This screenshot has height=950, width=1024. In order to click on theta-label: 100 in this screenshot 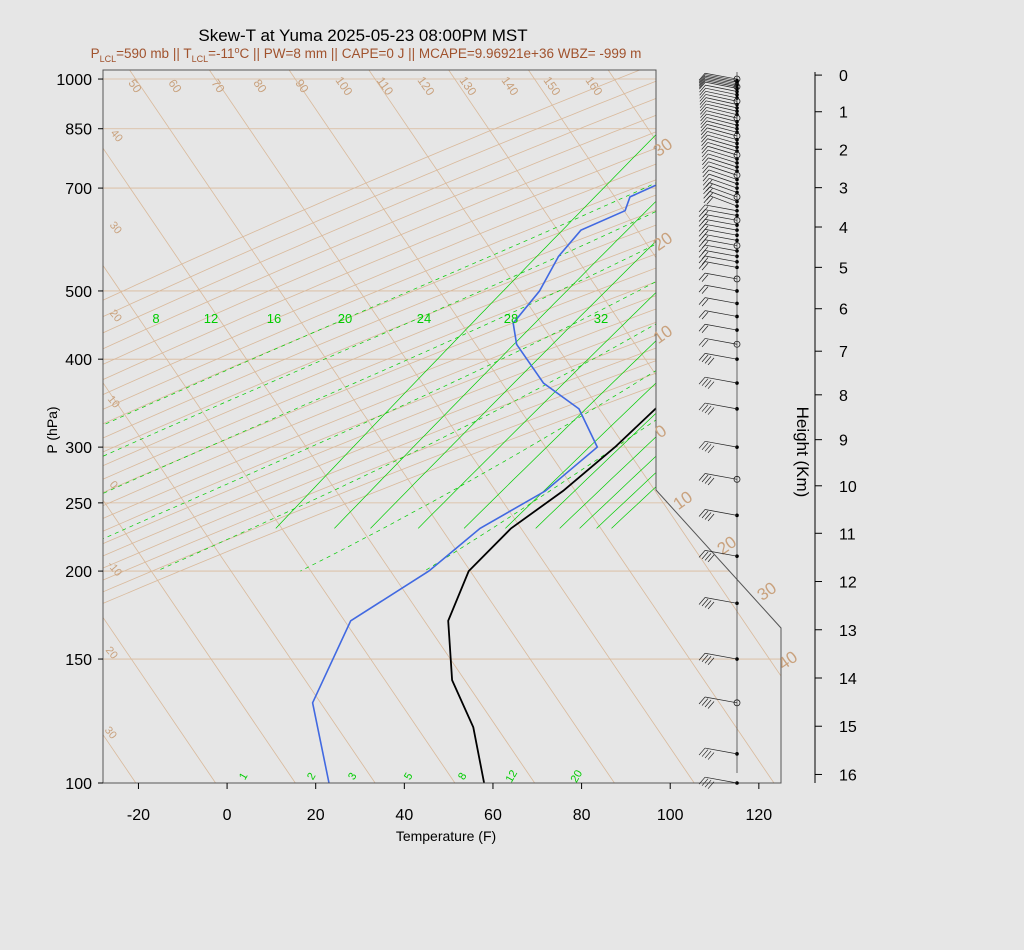, I will do `click(344, 86)`.